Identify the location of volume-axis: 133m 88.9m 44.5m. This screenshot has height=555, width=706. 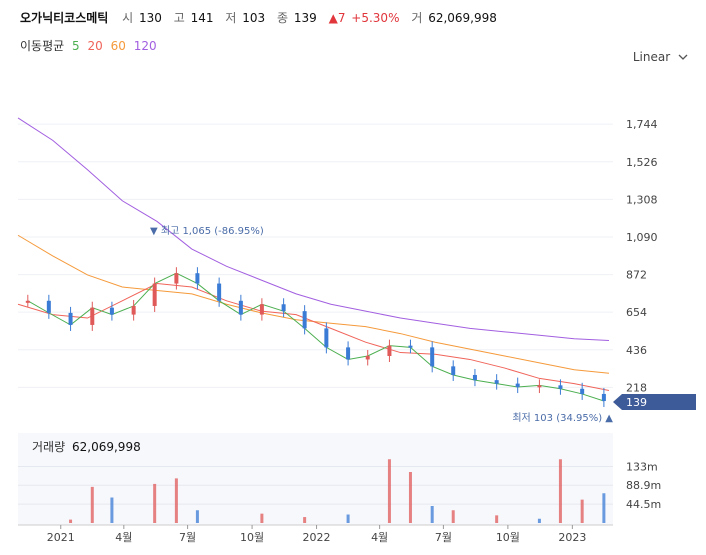
(643, 485).